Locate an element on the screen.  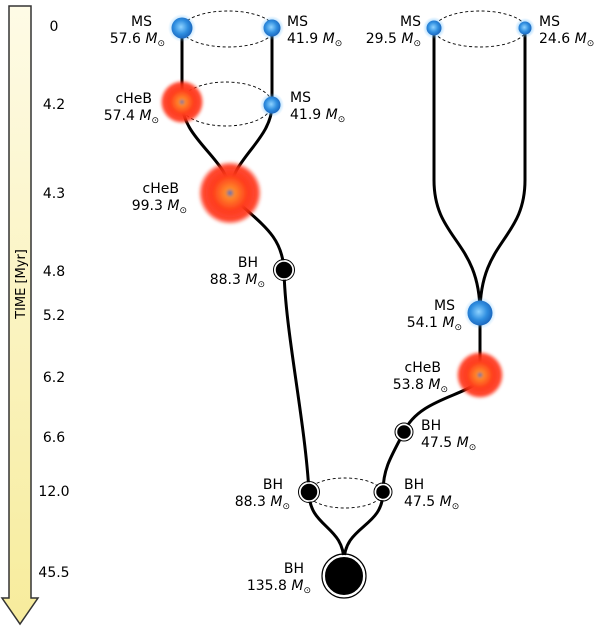
label-s10: cHeB 53.8 M⊙ is located at coordinates (420, 377).